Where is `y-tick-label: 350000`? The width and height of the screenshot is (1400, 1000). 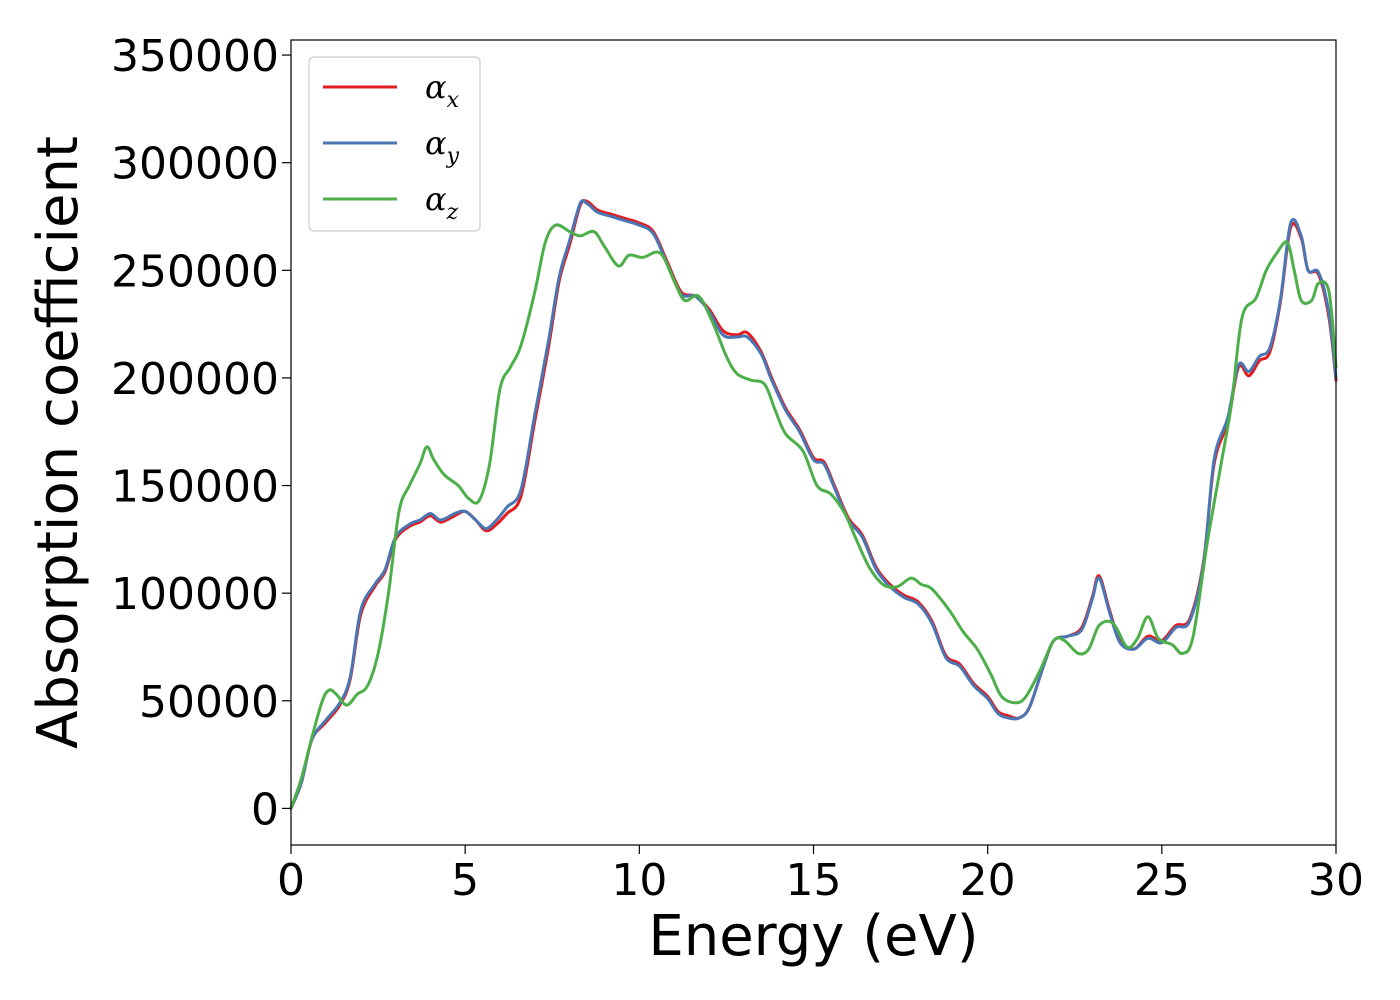
y-tick-label: 350000 is located at coordinates (195, 56).